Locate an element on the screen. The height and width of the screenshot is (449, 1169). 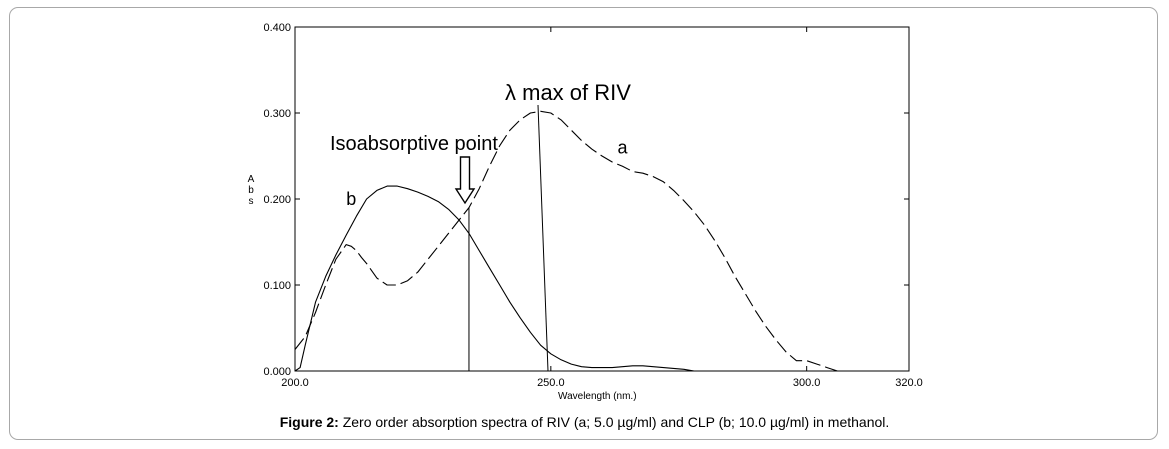
y-axis-label-char: s is located at coordinates (251, 201).